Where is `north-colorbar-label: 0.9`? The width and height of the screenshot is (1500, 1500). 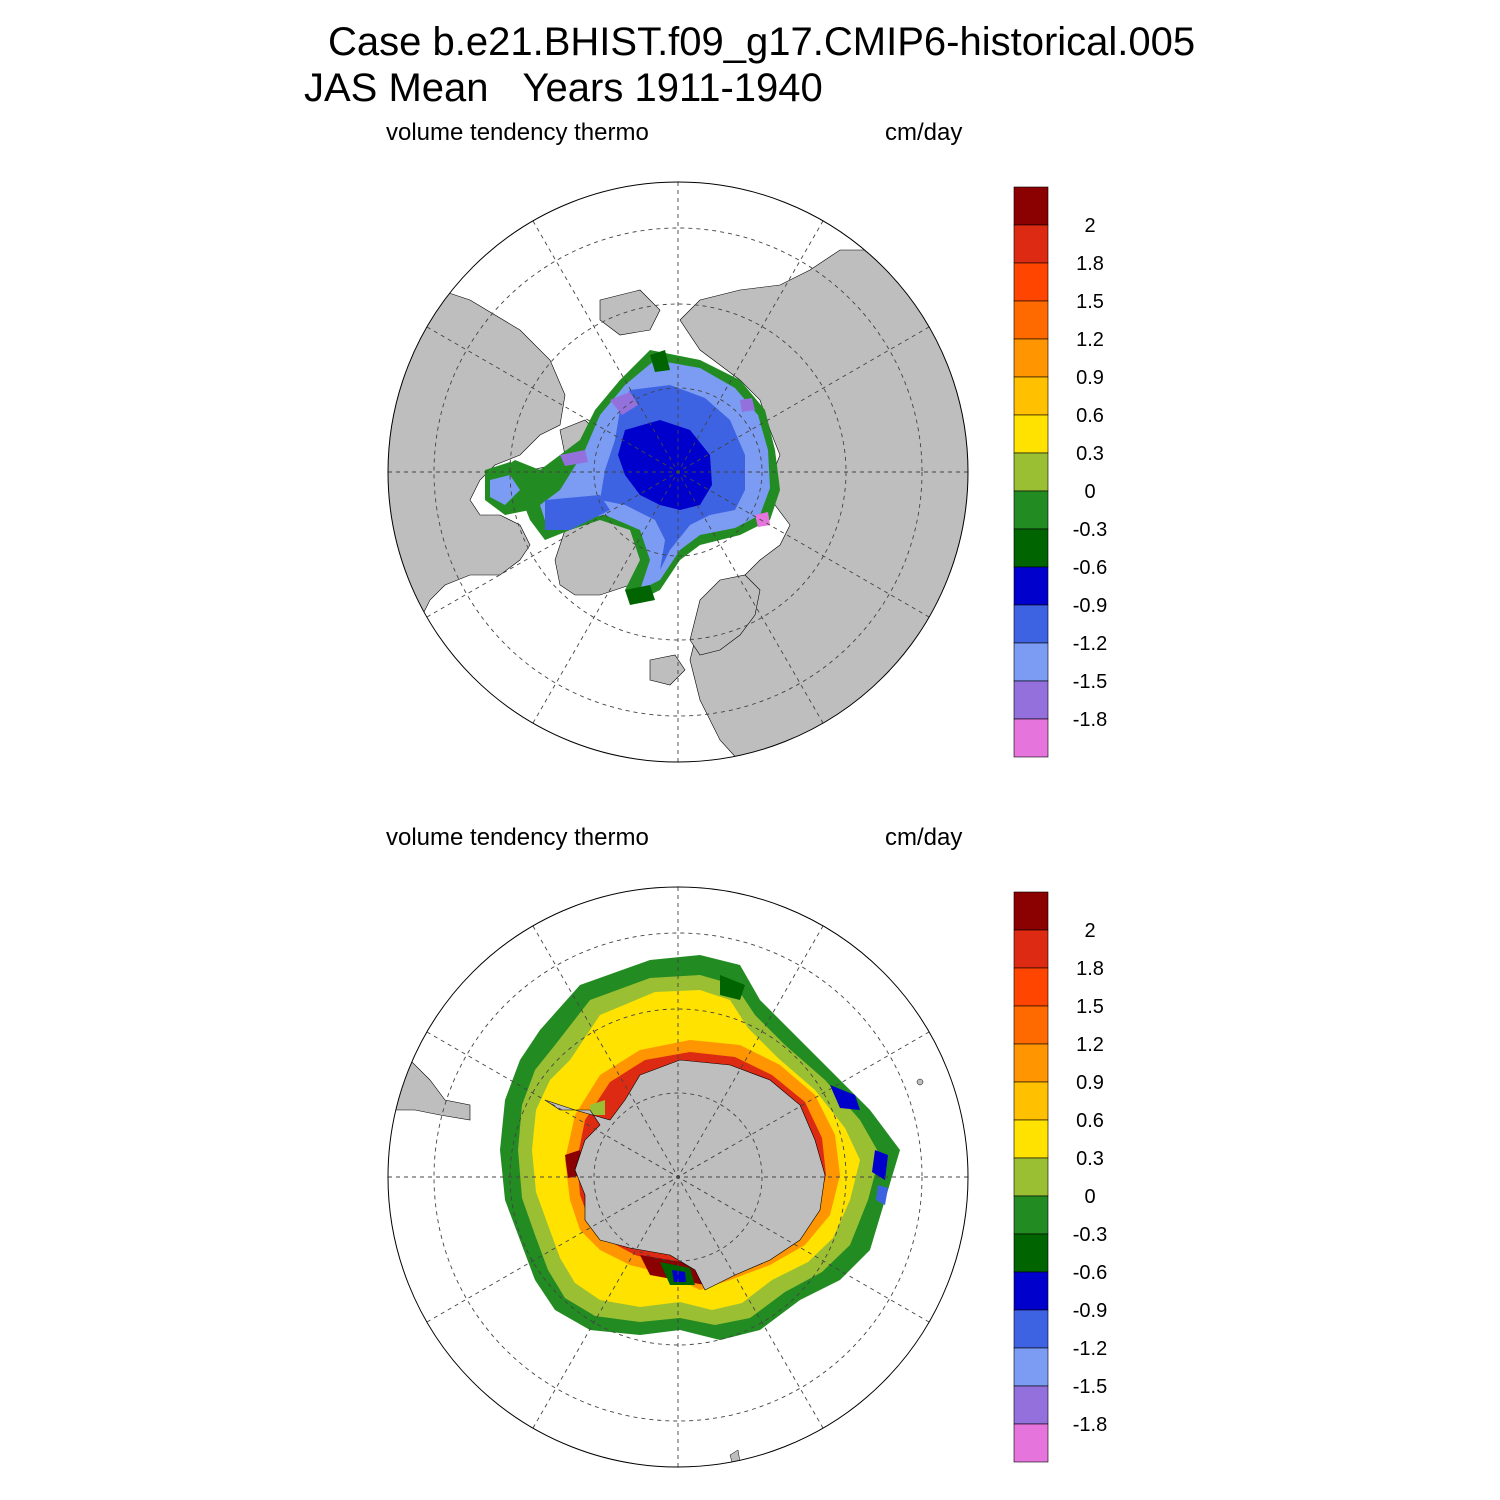 north-colorbar-label: 0.9 is located at coordinates (1090, 378).